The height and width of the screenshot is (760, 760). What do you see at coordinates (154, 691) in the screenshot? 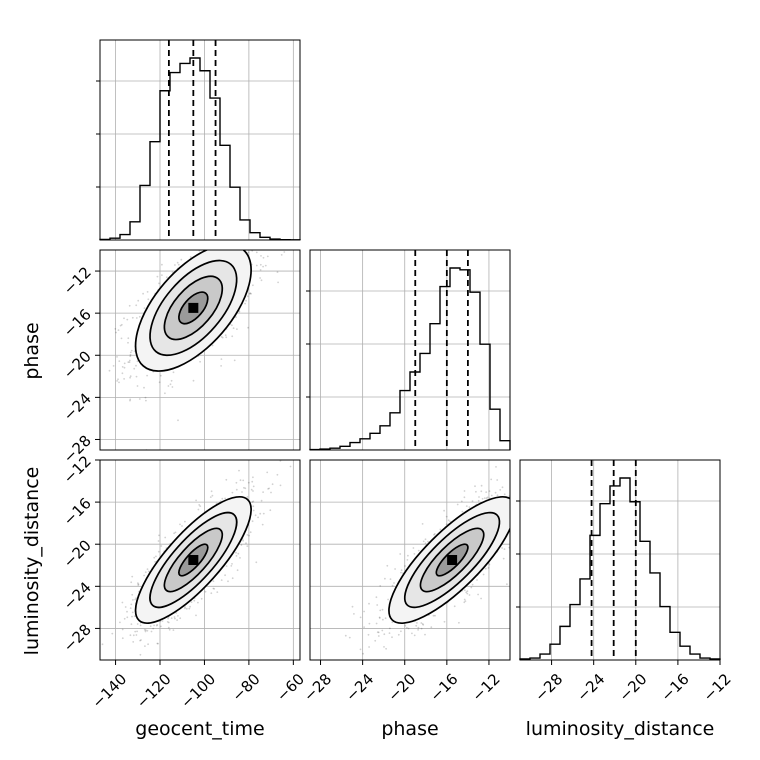
I see `x-tick-label-geocent_time: −120` at bounding box center [154, 691].